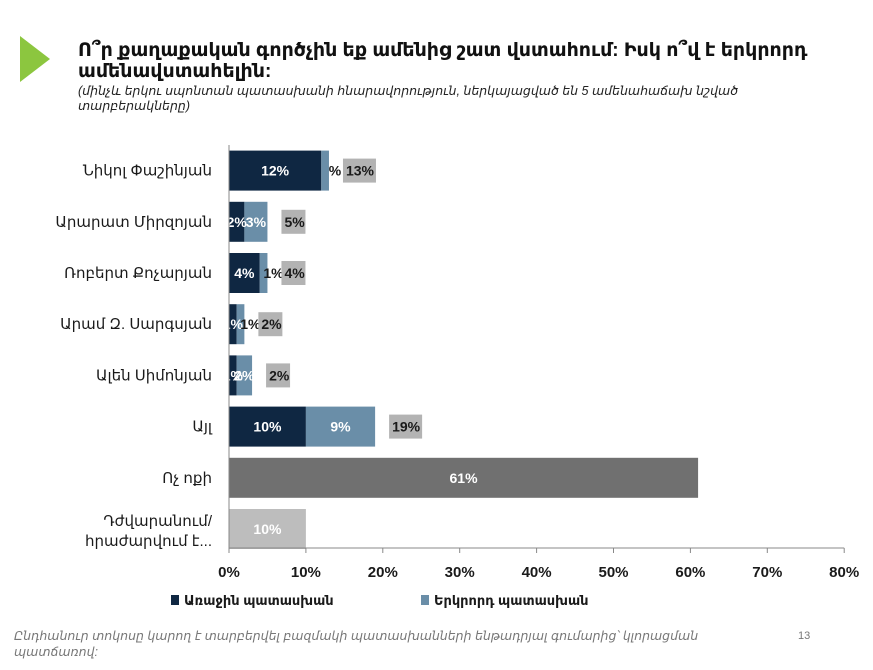 The height and width of the screenshot is (670, 873). What do you see at coordinates (147, 171) in the screenshot?
I see `category-label: Նիկոլ Փաշինյան` at bounding box center [147, 171].